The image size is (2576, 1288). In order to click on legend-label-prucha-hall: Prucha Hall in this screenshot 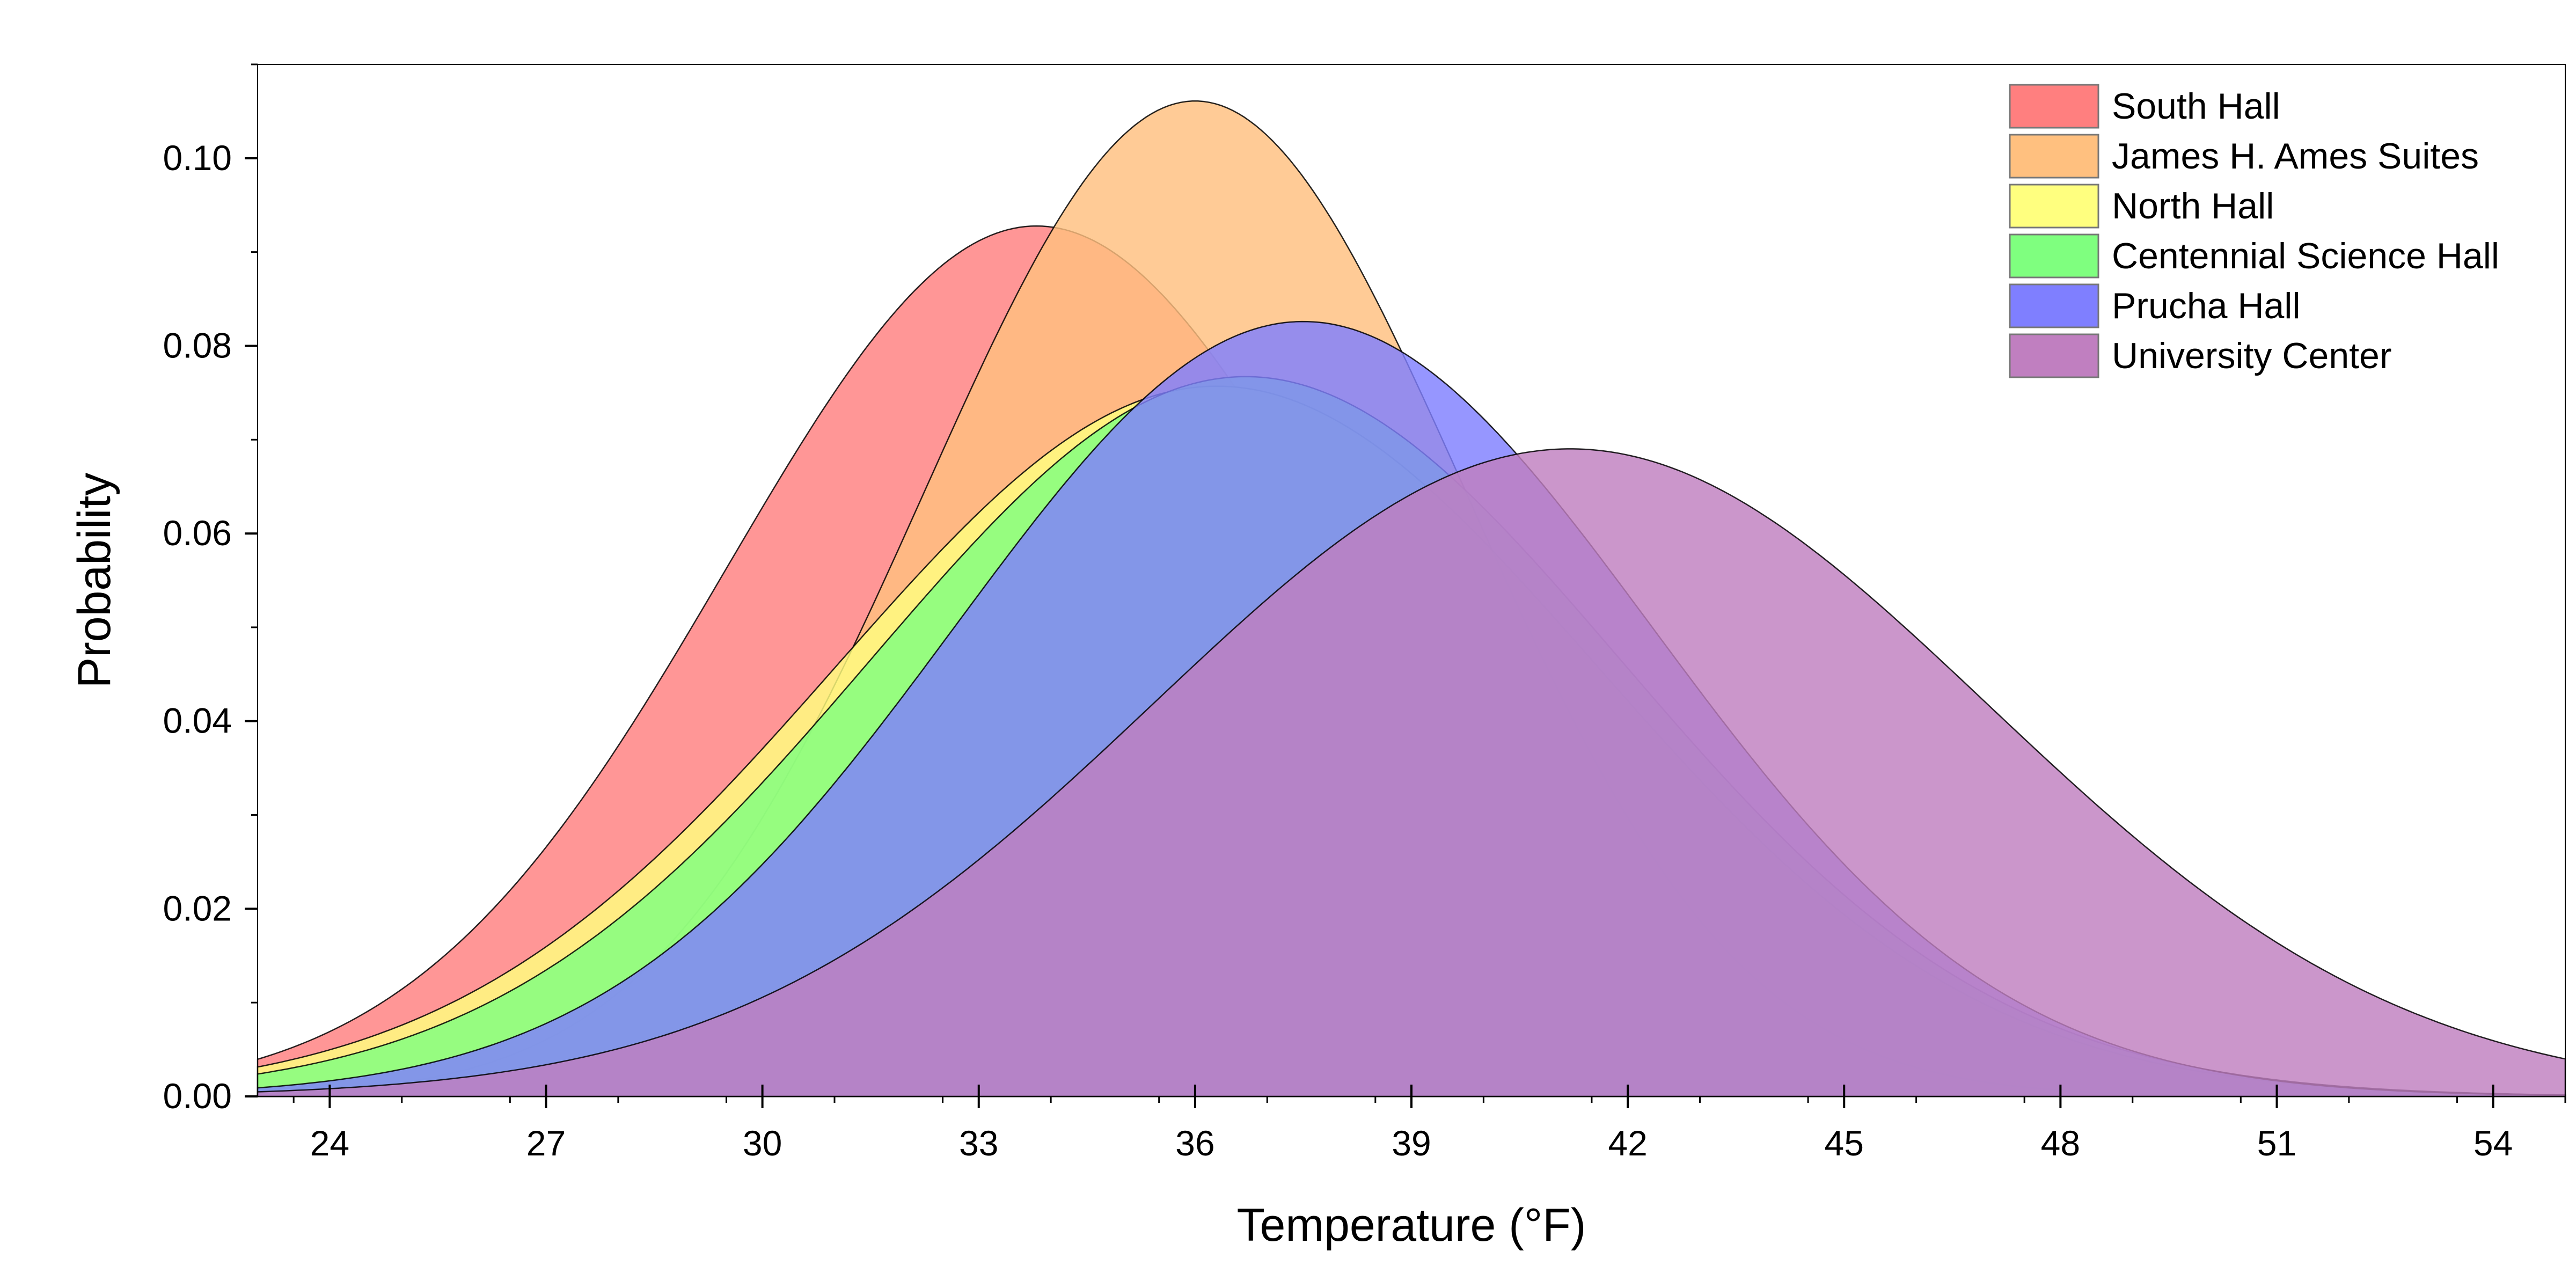, I will do `click(2206, 306)`.